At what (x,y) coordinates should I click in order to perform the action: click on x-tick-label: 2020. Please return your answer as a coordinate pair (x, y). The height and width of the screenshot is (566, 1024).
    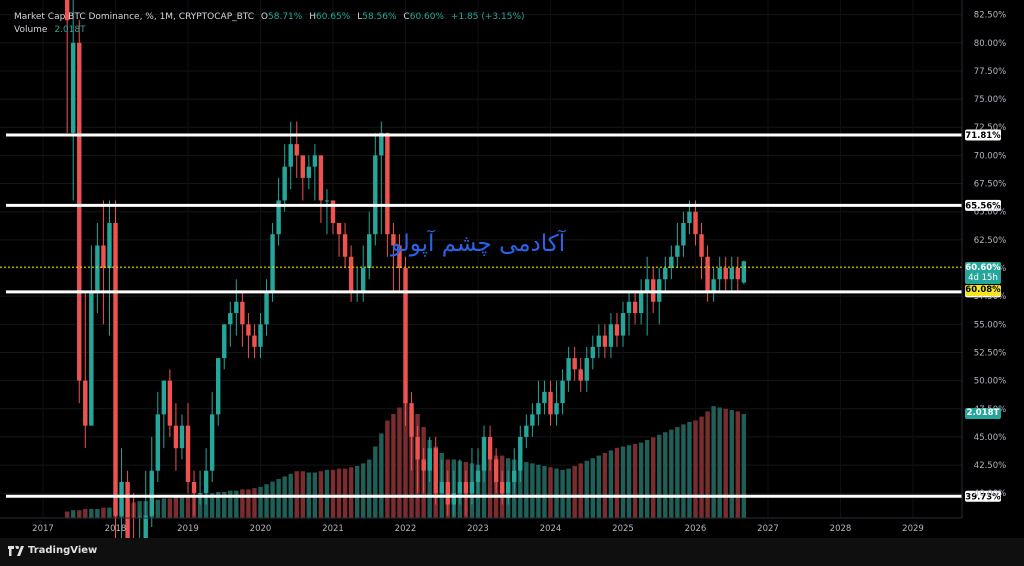
    Looking at the image, I should click on (261, 529).